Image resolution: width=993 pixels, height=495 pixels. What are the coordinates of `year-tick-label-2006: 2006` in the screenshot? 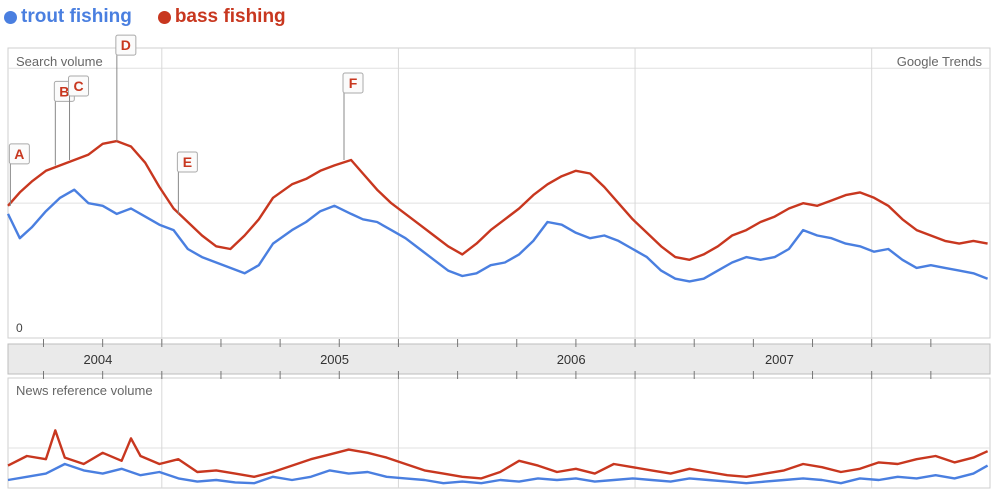 It's located at (571, 359).